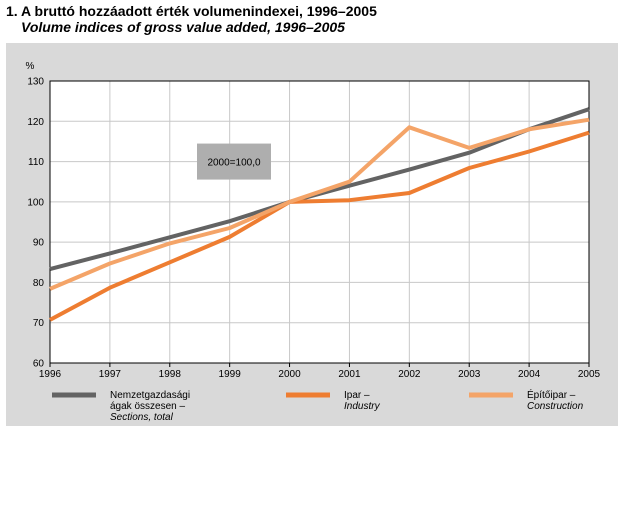 The height and width of the screenshot is (520, 626). What do you see at coordinates (142, 417) in the screenshot?
I see `legend-label: Sections, total` at bounding box center [142, 417].